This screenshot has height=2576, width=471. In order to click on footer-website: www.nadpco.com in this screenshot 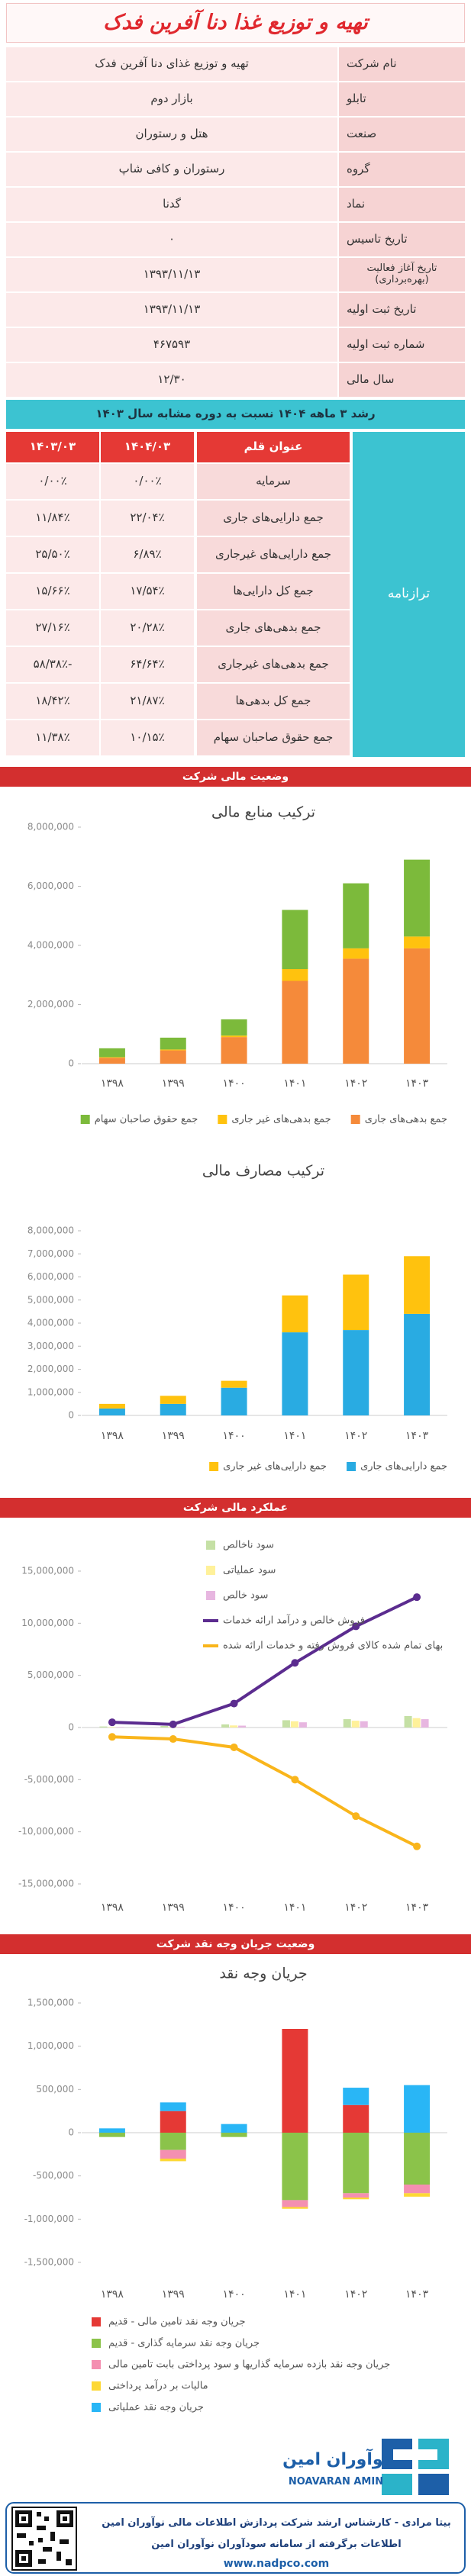, I will do `click(276, 2564)`.